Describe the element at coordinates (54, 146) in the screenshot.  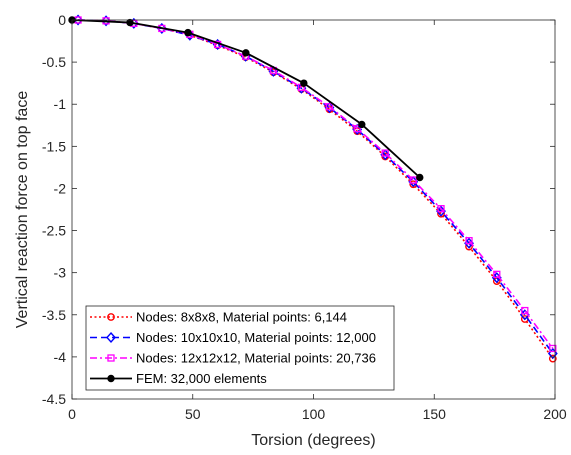
I see `y-tick-label: -1.5` at that location.